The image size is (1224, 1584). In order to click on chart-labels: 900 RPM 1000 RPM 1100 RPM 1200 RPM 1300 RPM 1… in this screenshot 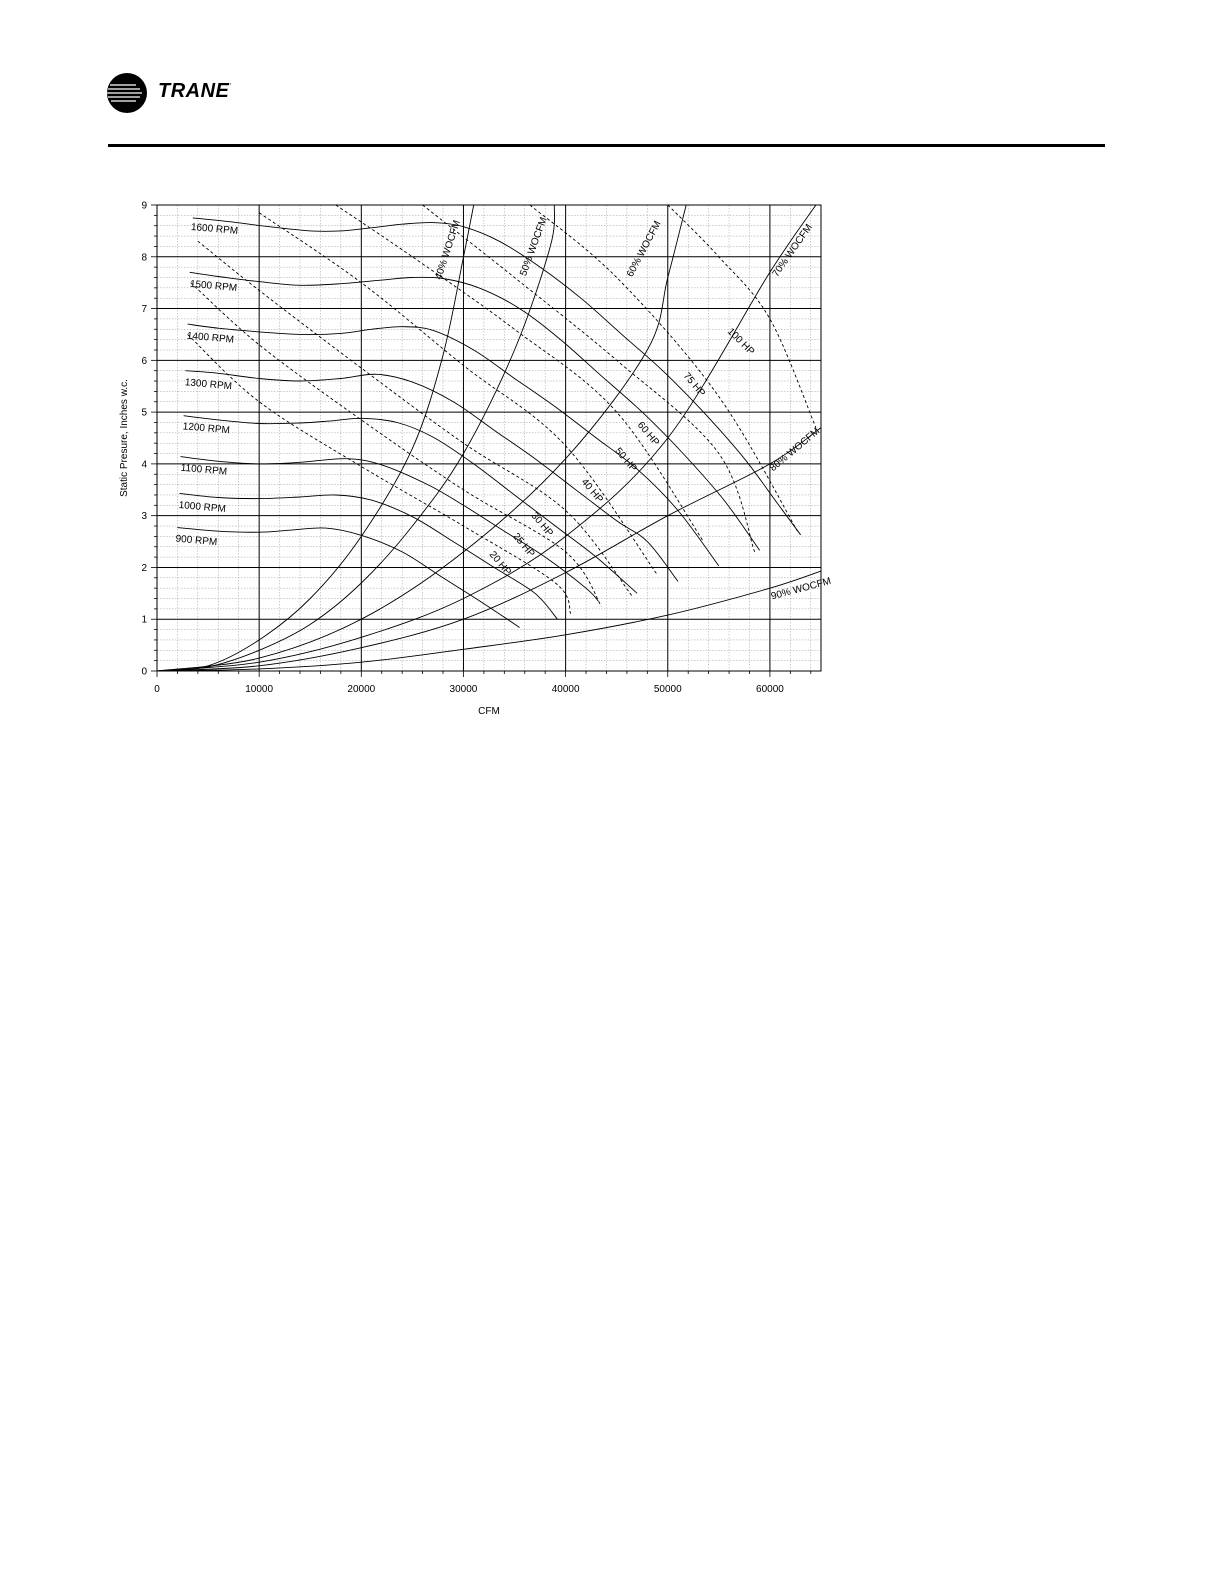, I will do `click(503, 409)`.